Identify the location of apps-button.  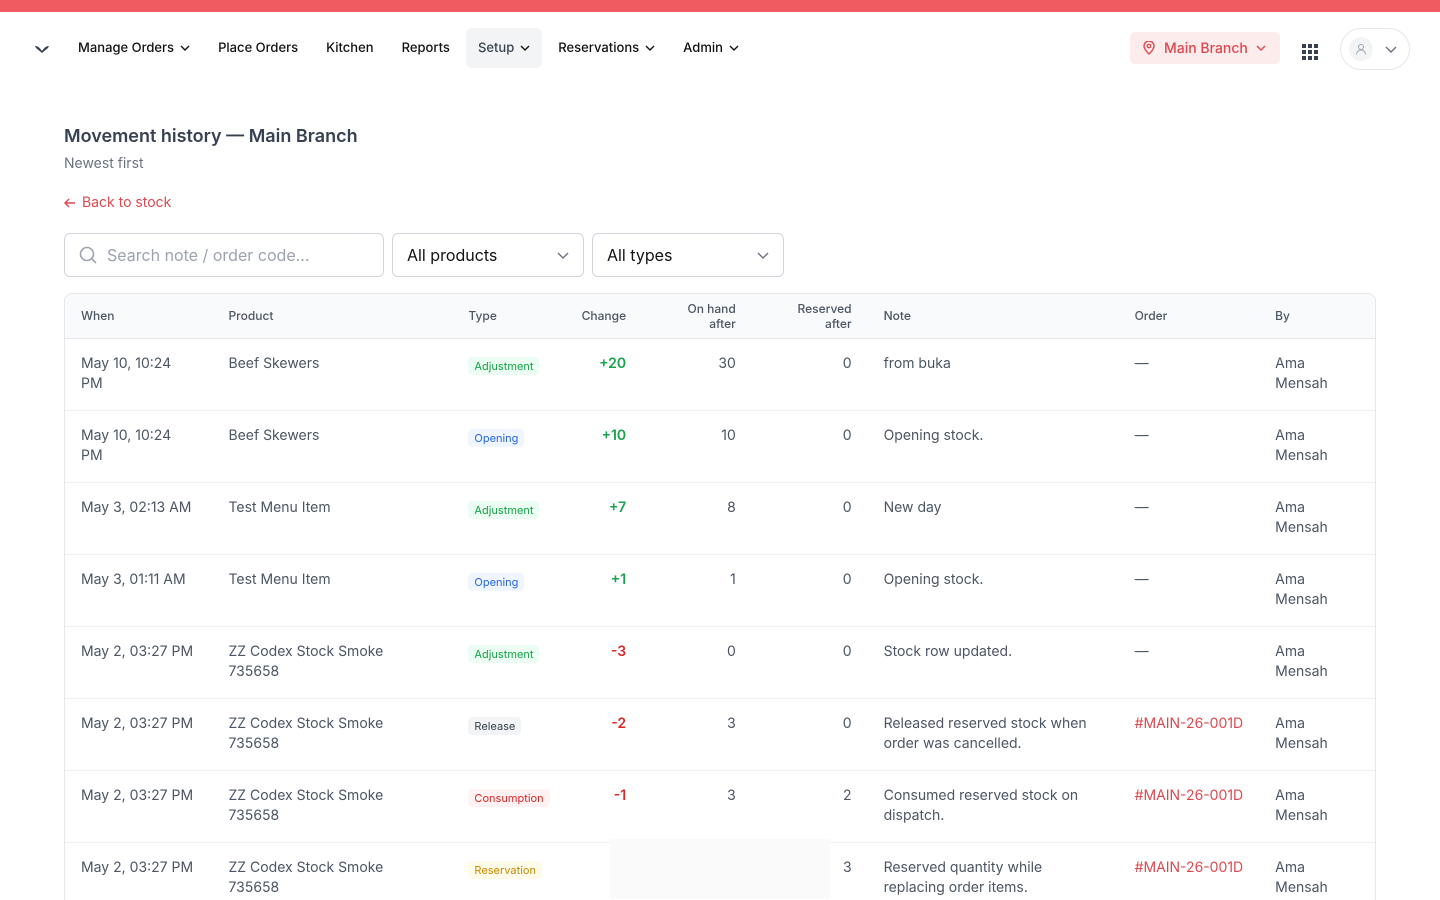
(1310, 52).